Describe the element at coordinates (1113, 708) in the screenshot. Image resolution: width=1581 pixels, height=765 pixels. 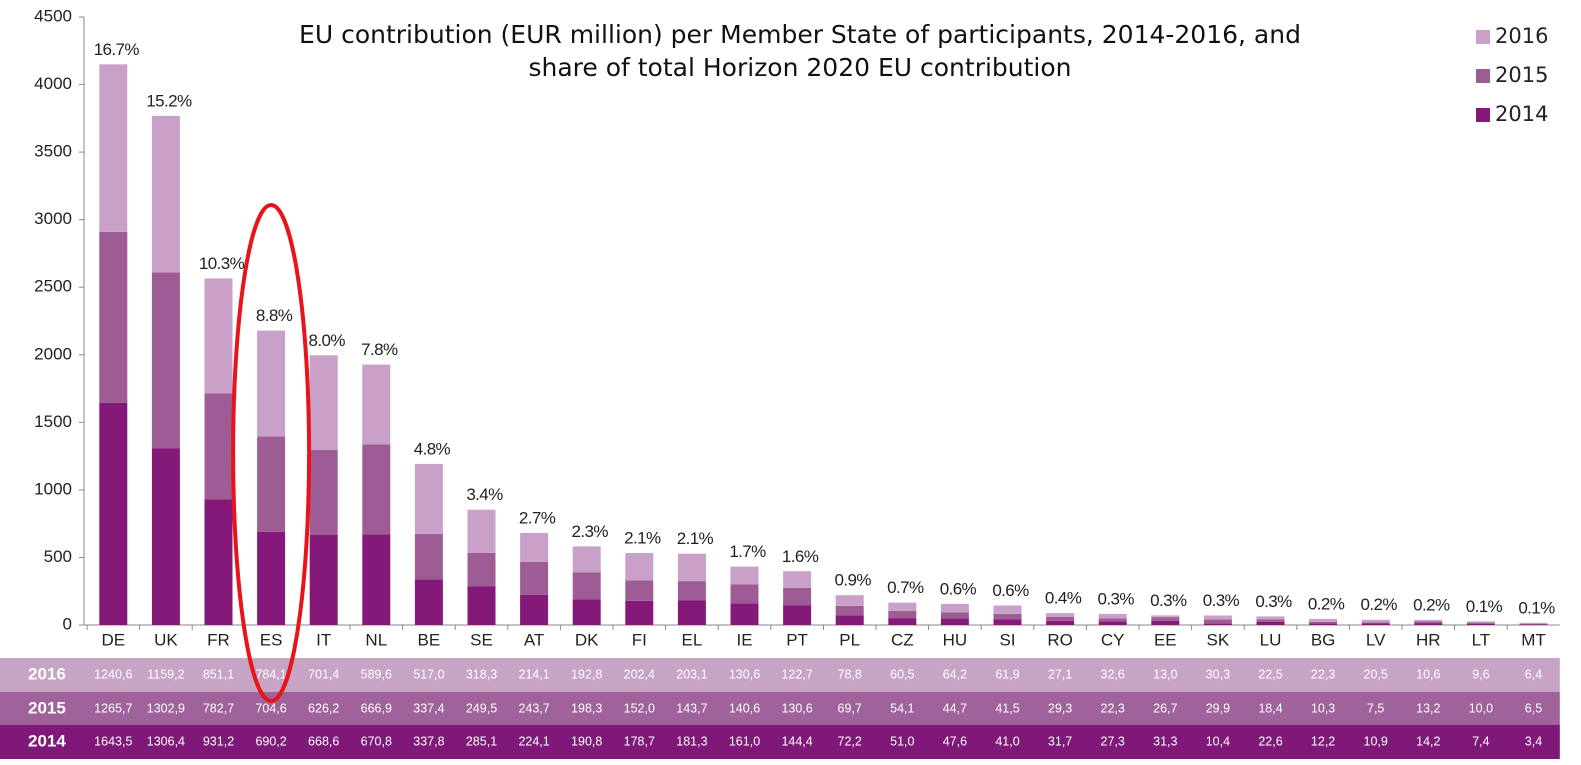
I see `table-cell: 22,3` at that location.